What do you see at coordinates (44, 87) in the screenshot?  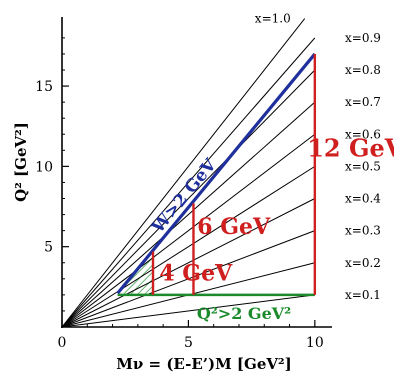 I see `y-tick-label: 15` at bounding box center [44, 87].